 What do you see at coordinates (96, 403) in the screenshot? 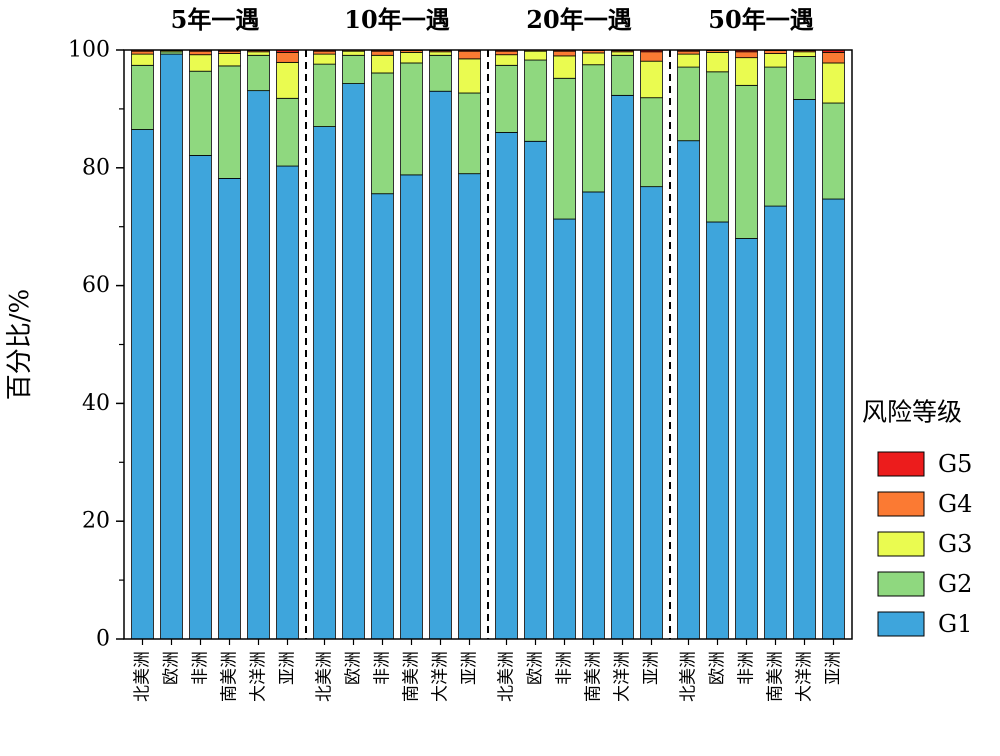
I see `y-tick-label: 40` at bounding box center [96, 403].